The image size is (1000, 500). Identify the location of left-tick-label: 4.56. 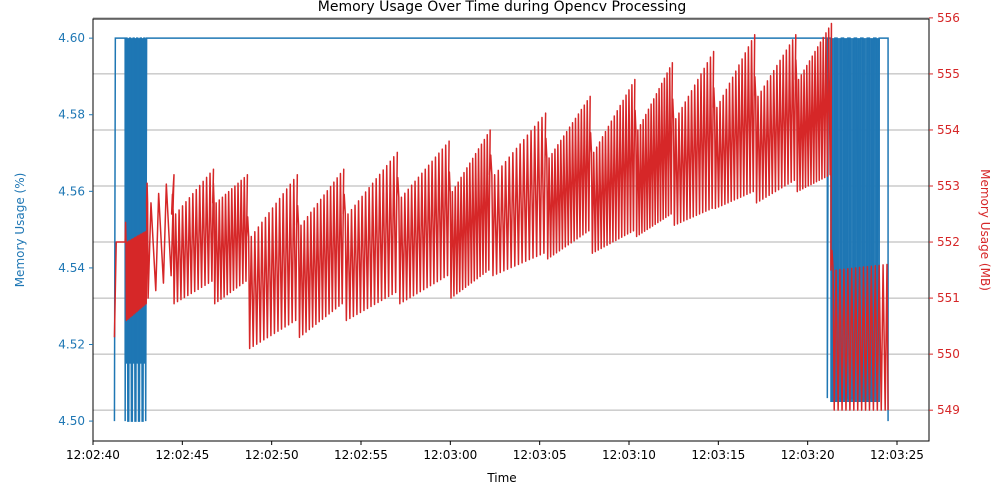
(71, 191).